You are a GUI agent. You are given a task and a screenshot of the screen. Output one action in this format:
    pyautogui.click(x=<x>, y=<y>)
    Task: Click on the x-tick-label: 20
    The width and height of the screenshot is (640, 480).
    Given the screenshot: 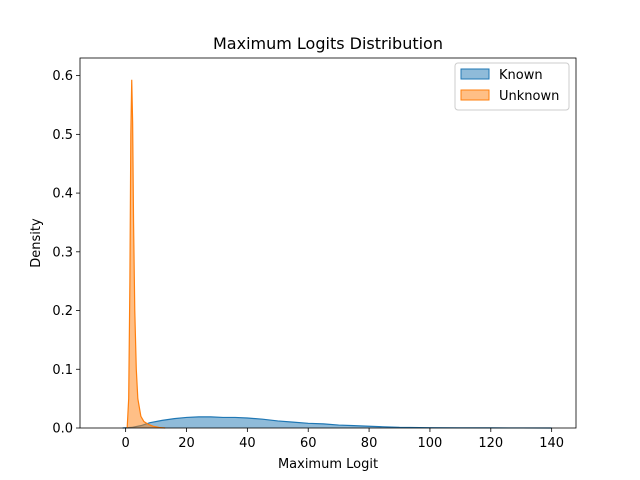 What is the action you would take?
    pyautogui.click(x=186, y=443)
    